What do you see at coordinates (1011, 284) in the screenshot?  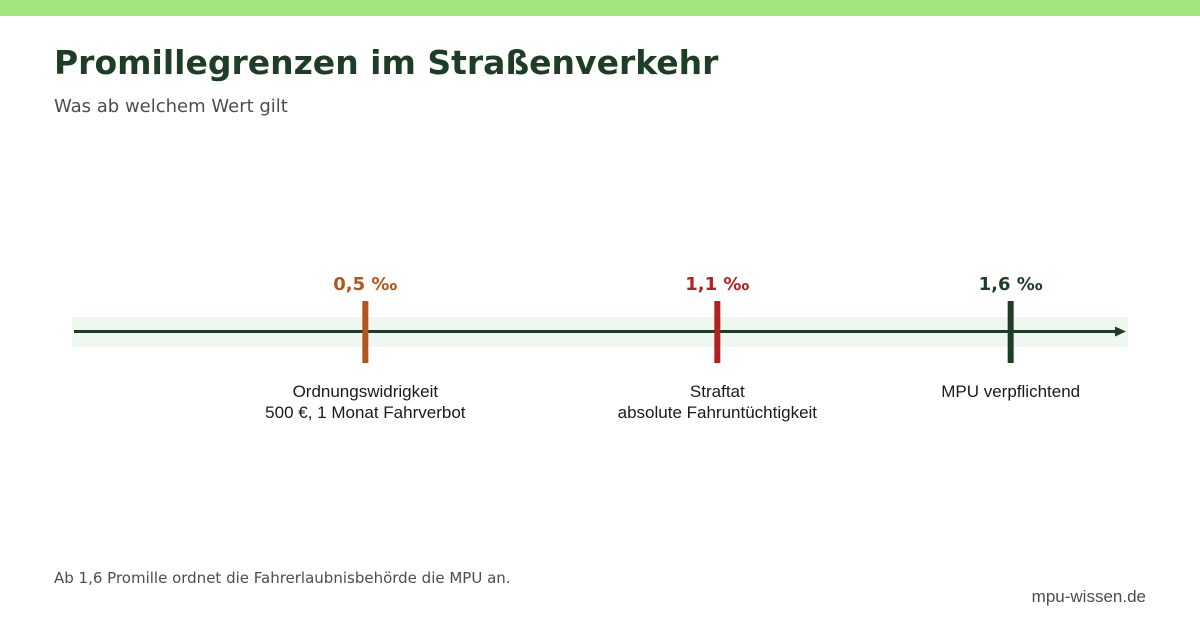 I see `threshold-value-label: 1,6 ‰` at bounding box center [1011, 284].